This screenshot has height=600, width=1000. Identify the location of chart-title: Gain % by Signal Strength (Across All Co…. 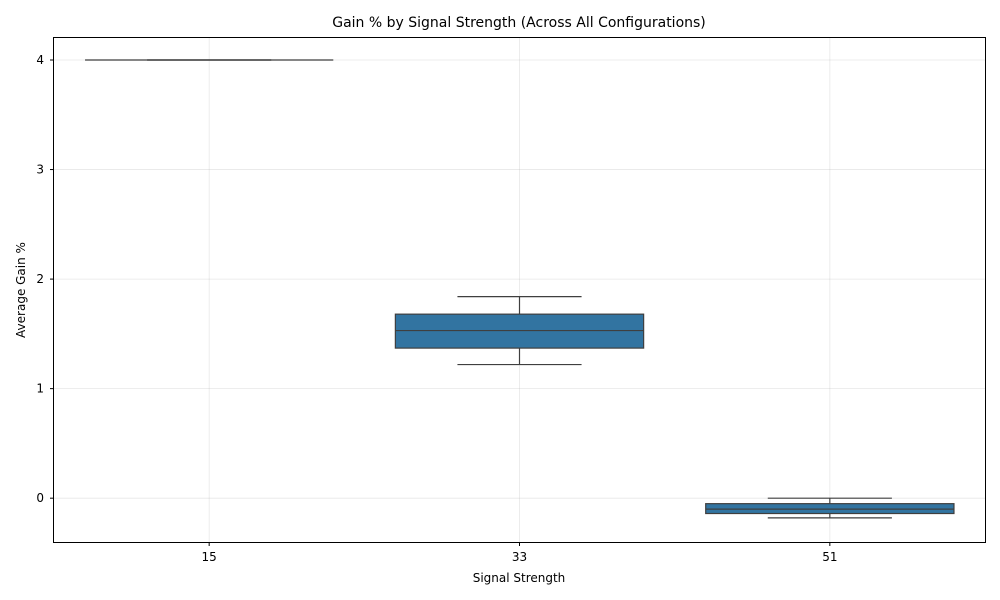
(519, 23).